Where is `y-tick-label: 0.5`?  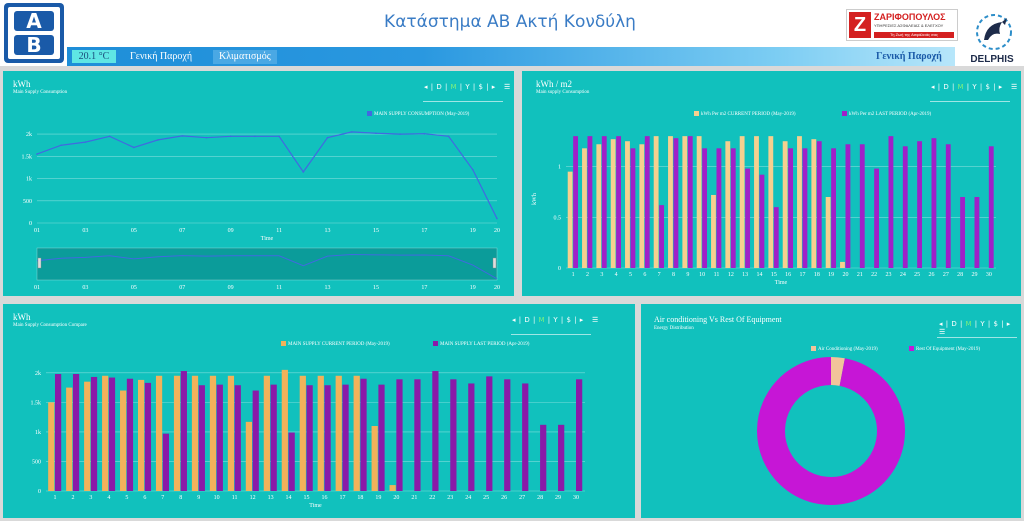
y-tick-label: 0.5 is located at coordinates (558, 218).